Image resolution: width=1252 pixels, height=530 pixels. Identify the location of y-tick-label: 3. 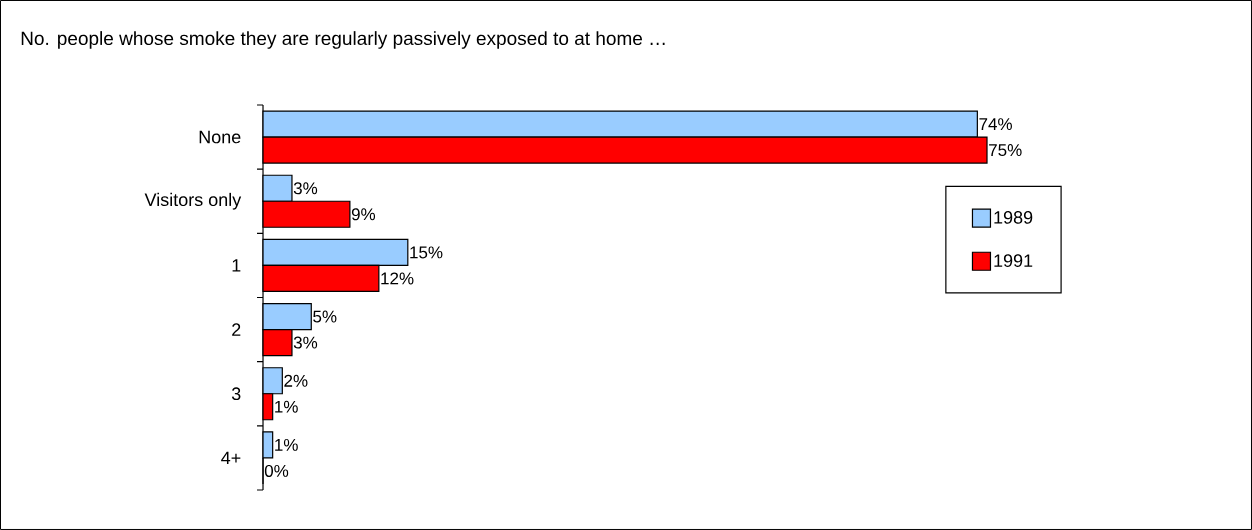
(236, 394).